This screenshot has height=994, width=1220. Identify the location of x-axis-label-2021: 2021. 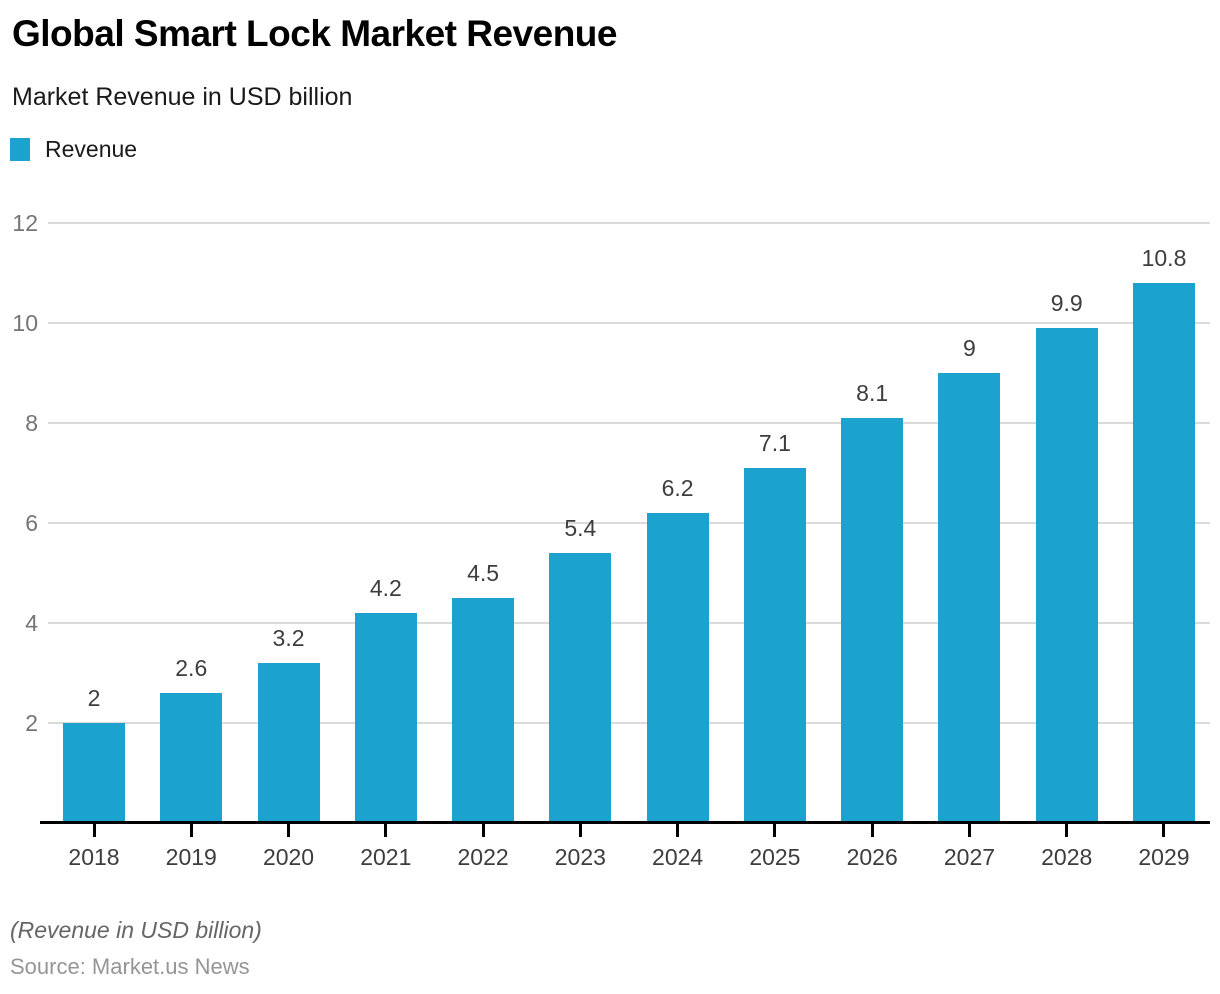
(386, 857).